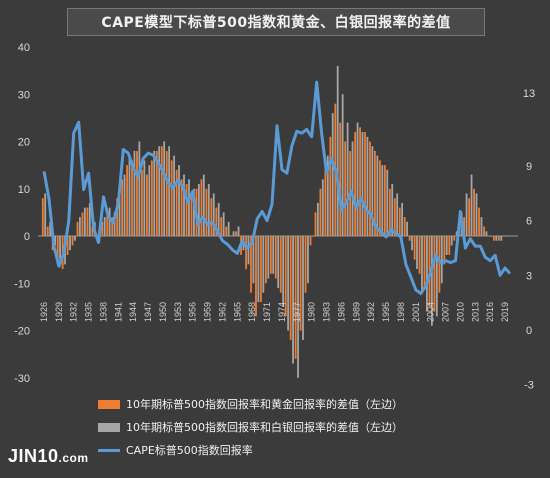  I want to click on logo-suffix: .com, so click(73, 458).